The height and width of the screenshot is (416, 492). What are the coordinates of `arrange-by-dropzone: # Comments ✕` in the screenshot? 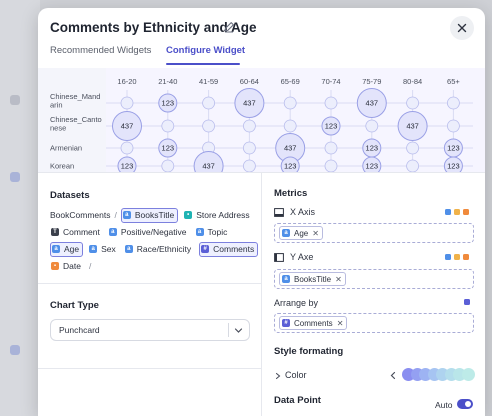 It's located at (374, 323).